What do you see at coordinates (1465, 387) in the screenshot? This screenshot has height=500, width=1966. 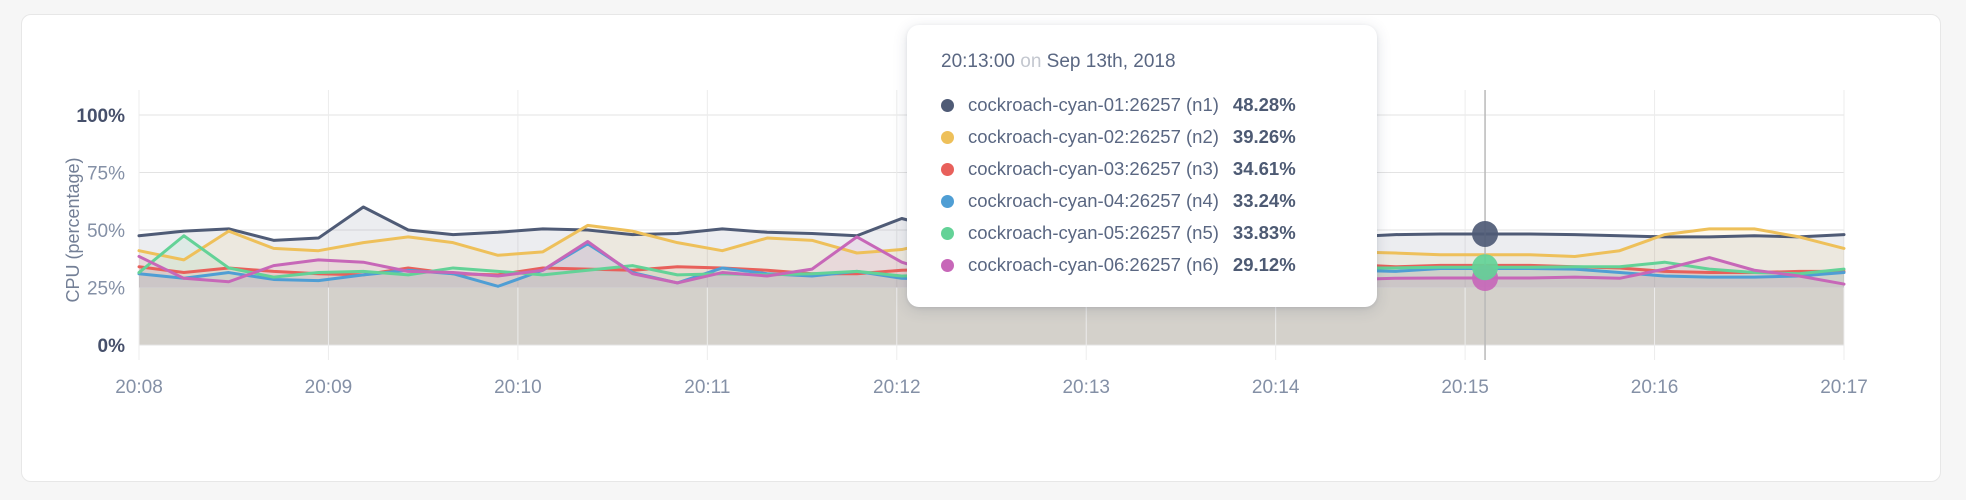 I see `x-axis-tick-label: 20:15` at bounding box center [1465, 387].